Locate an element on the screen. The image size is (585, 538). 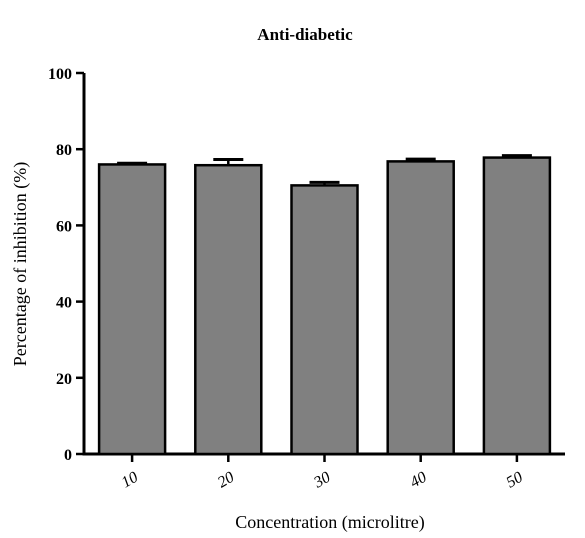
y-axis-label: Percentage of inhibition (%) is located at coordinates (20, 264).